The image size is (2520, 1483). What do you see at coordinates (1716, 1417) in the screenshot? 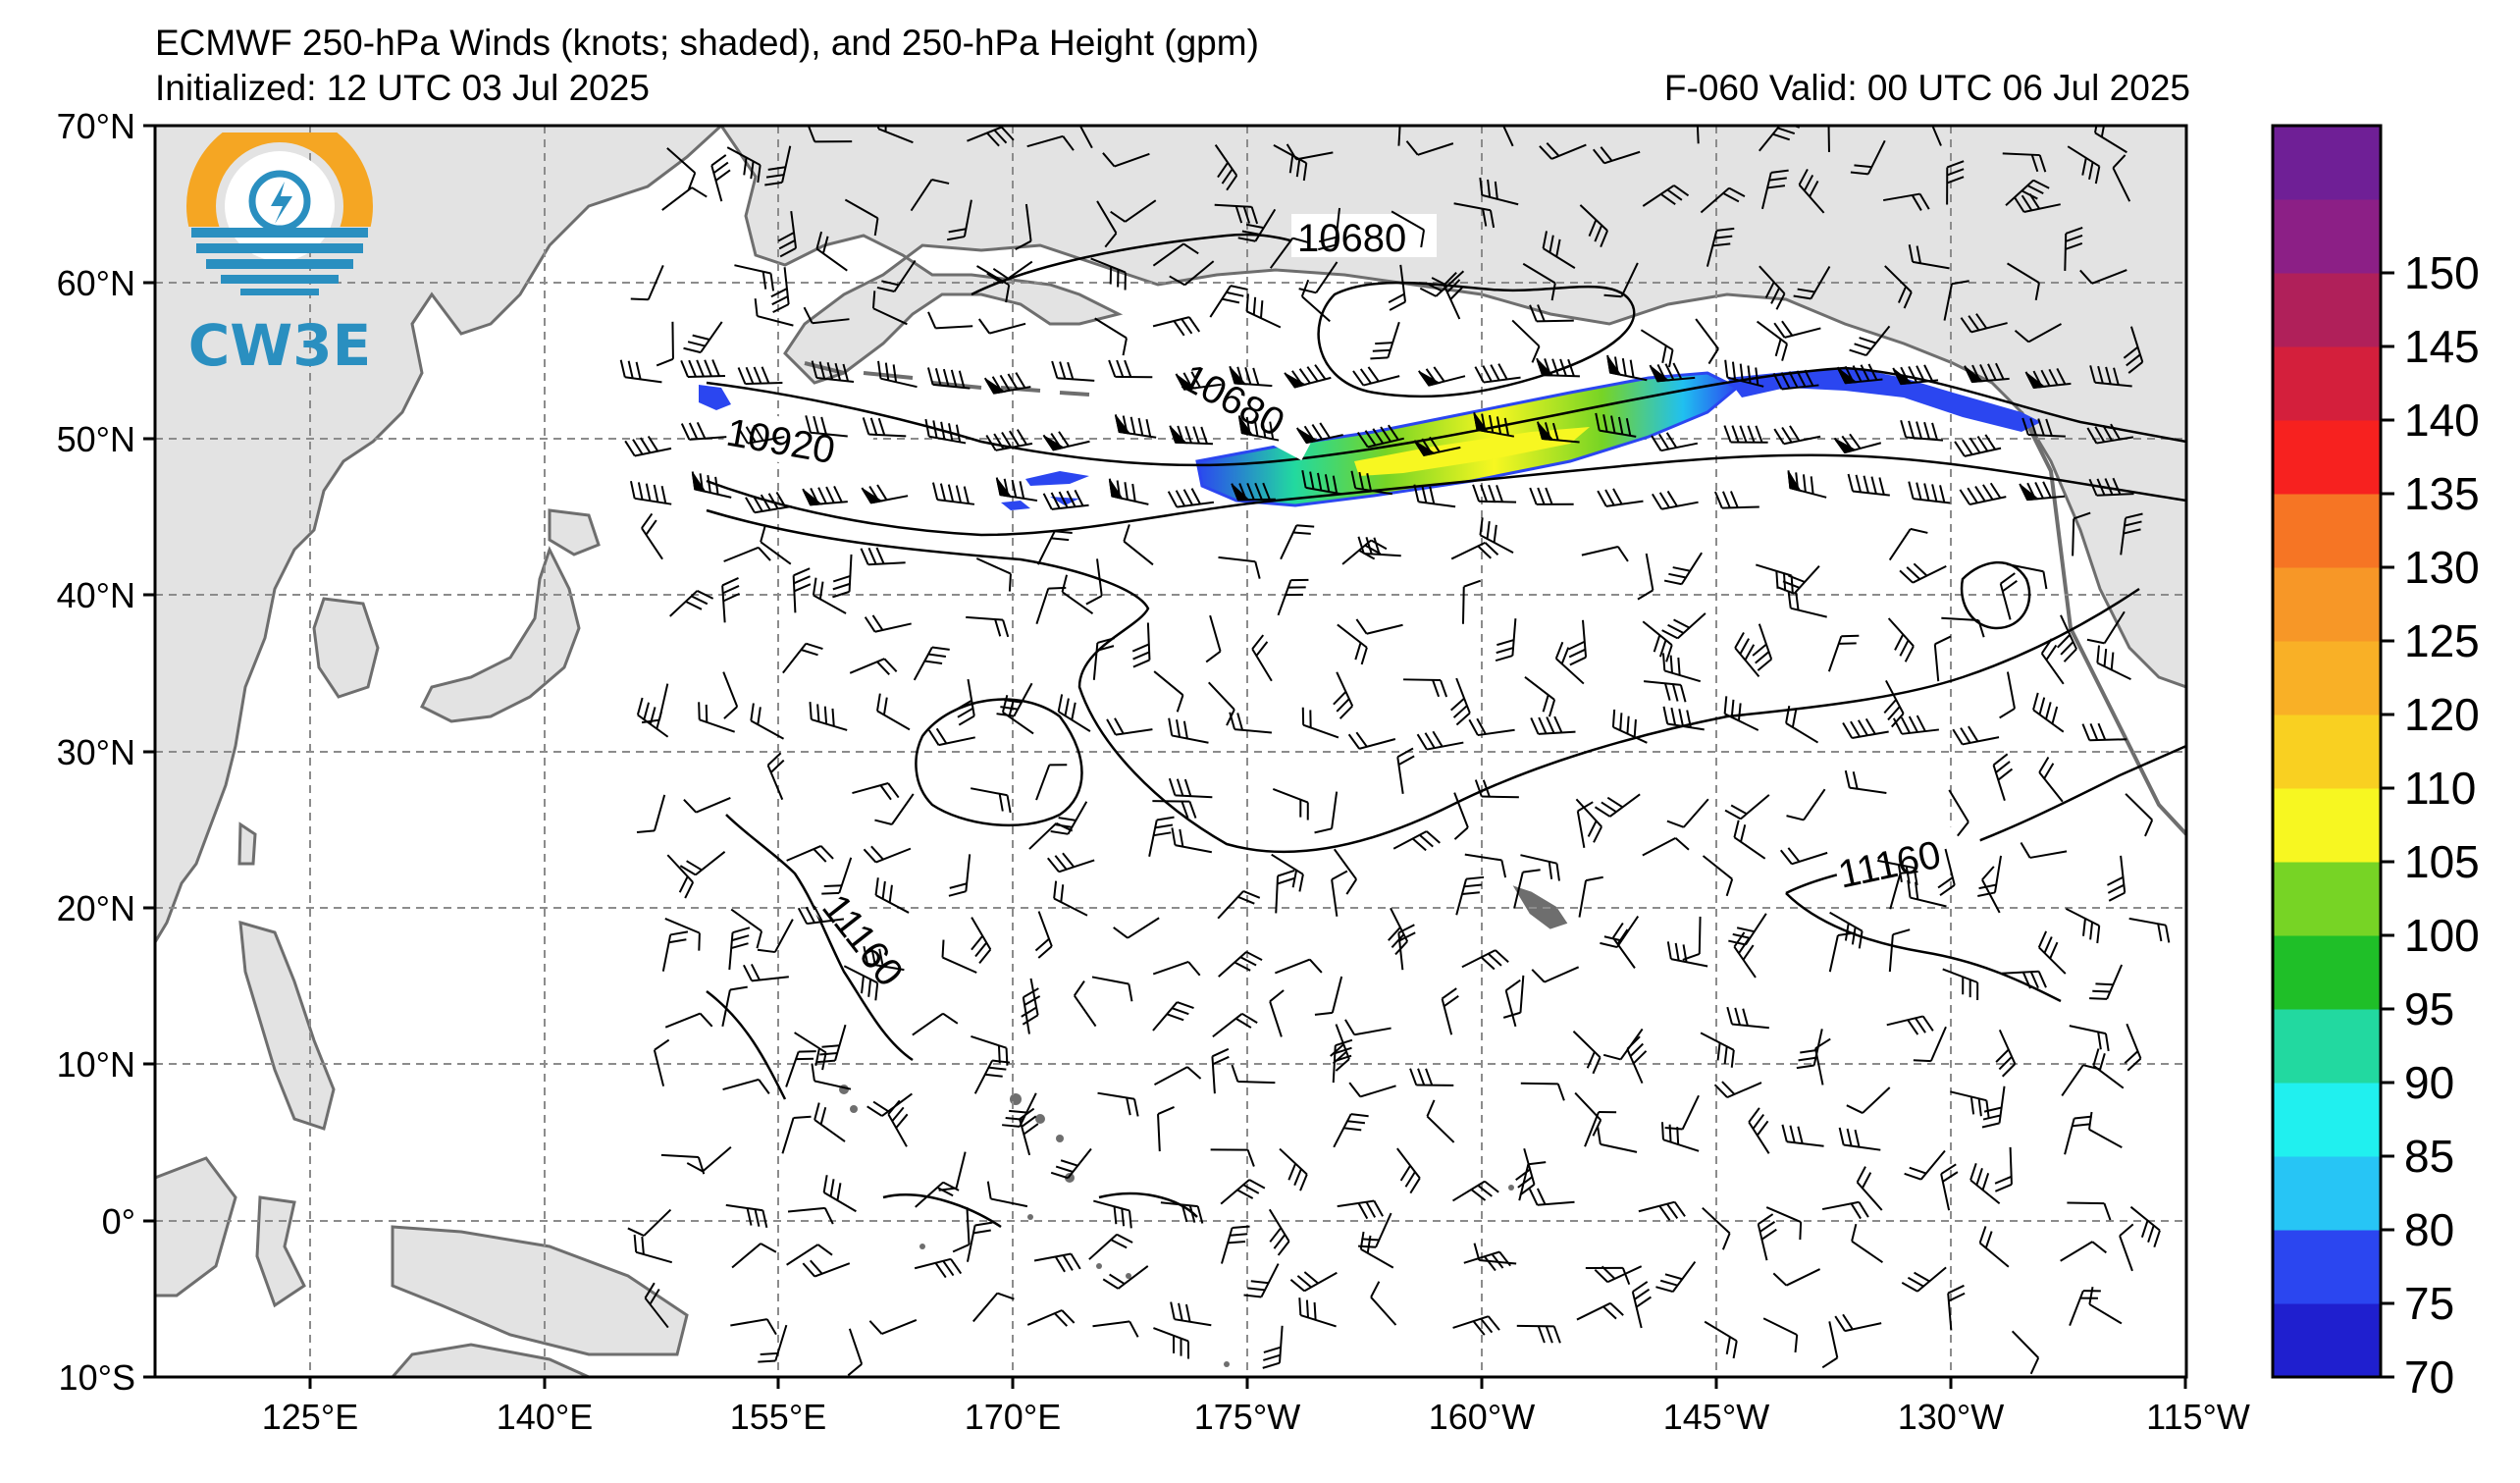
I see `lon-label-145w: 145°W` at bounding box center [1716, 1417].